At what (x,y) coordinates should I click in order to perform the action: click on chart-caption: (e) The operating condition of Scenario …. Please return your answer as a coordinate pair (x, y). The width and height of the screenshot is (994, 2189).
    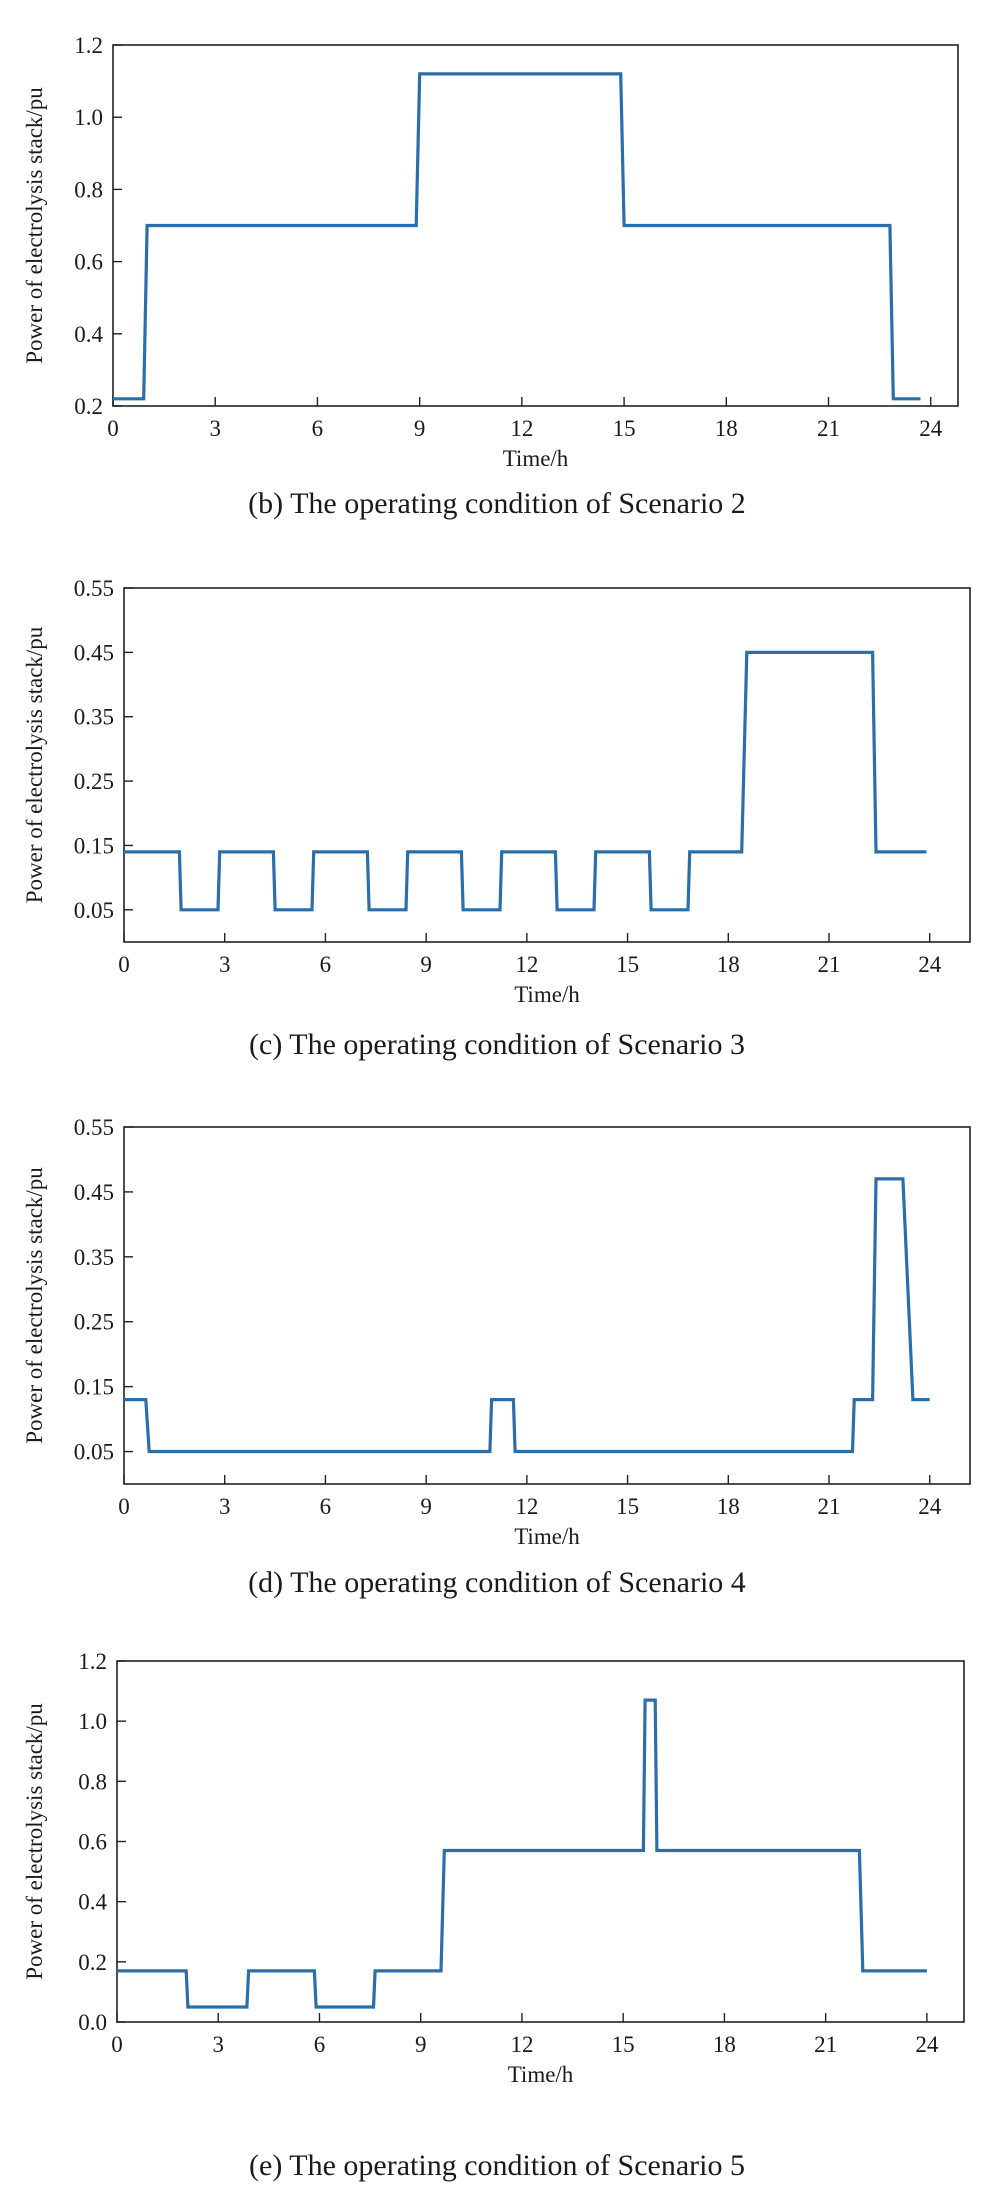
    Looking at the image, I should click on (497, 2165).